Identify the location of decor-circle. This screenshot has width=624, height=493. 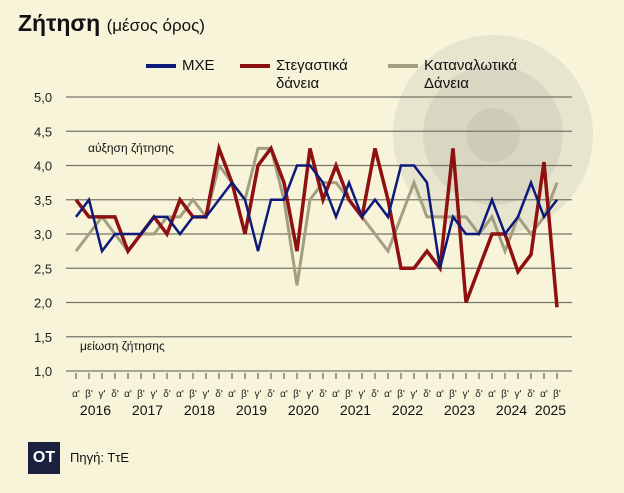
(493, 135).